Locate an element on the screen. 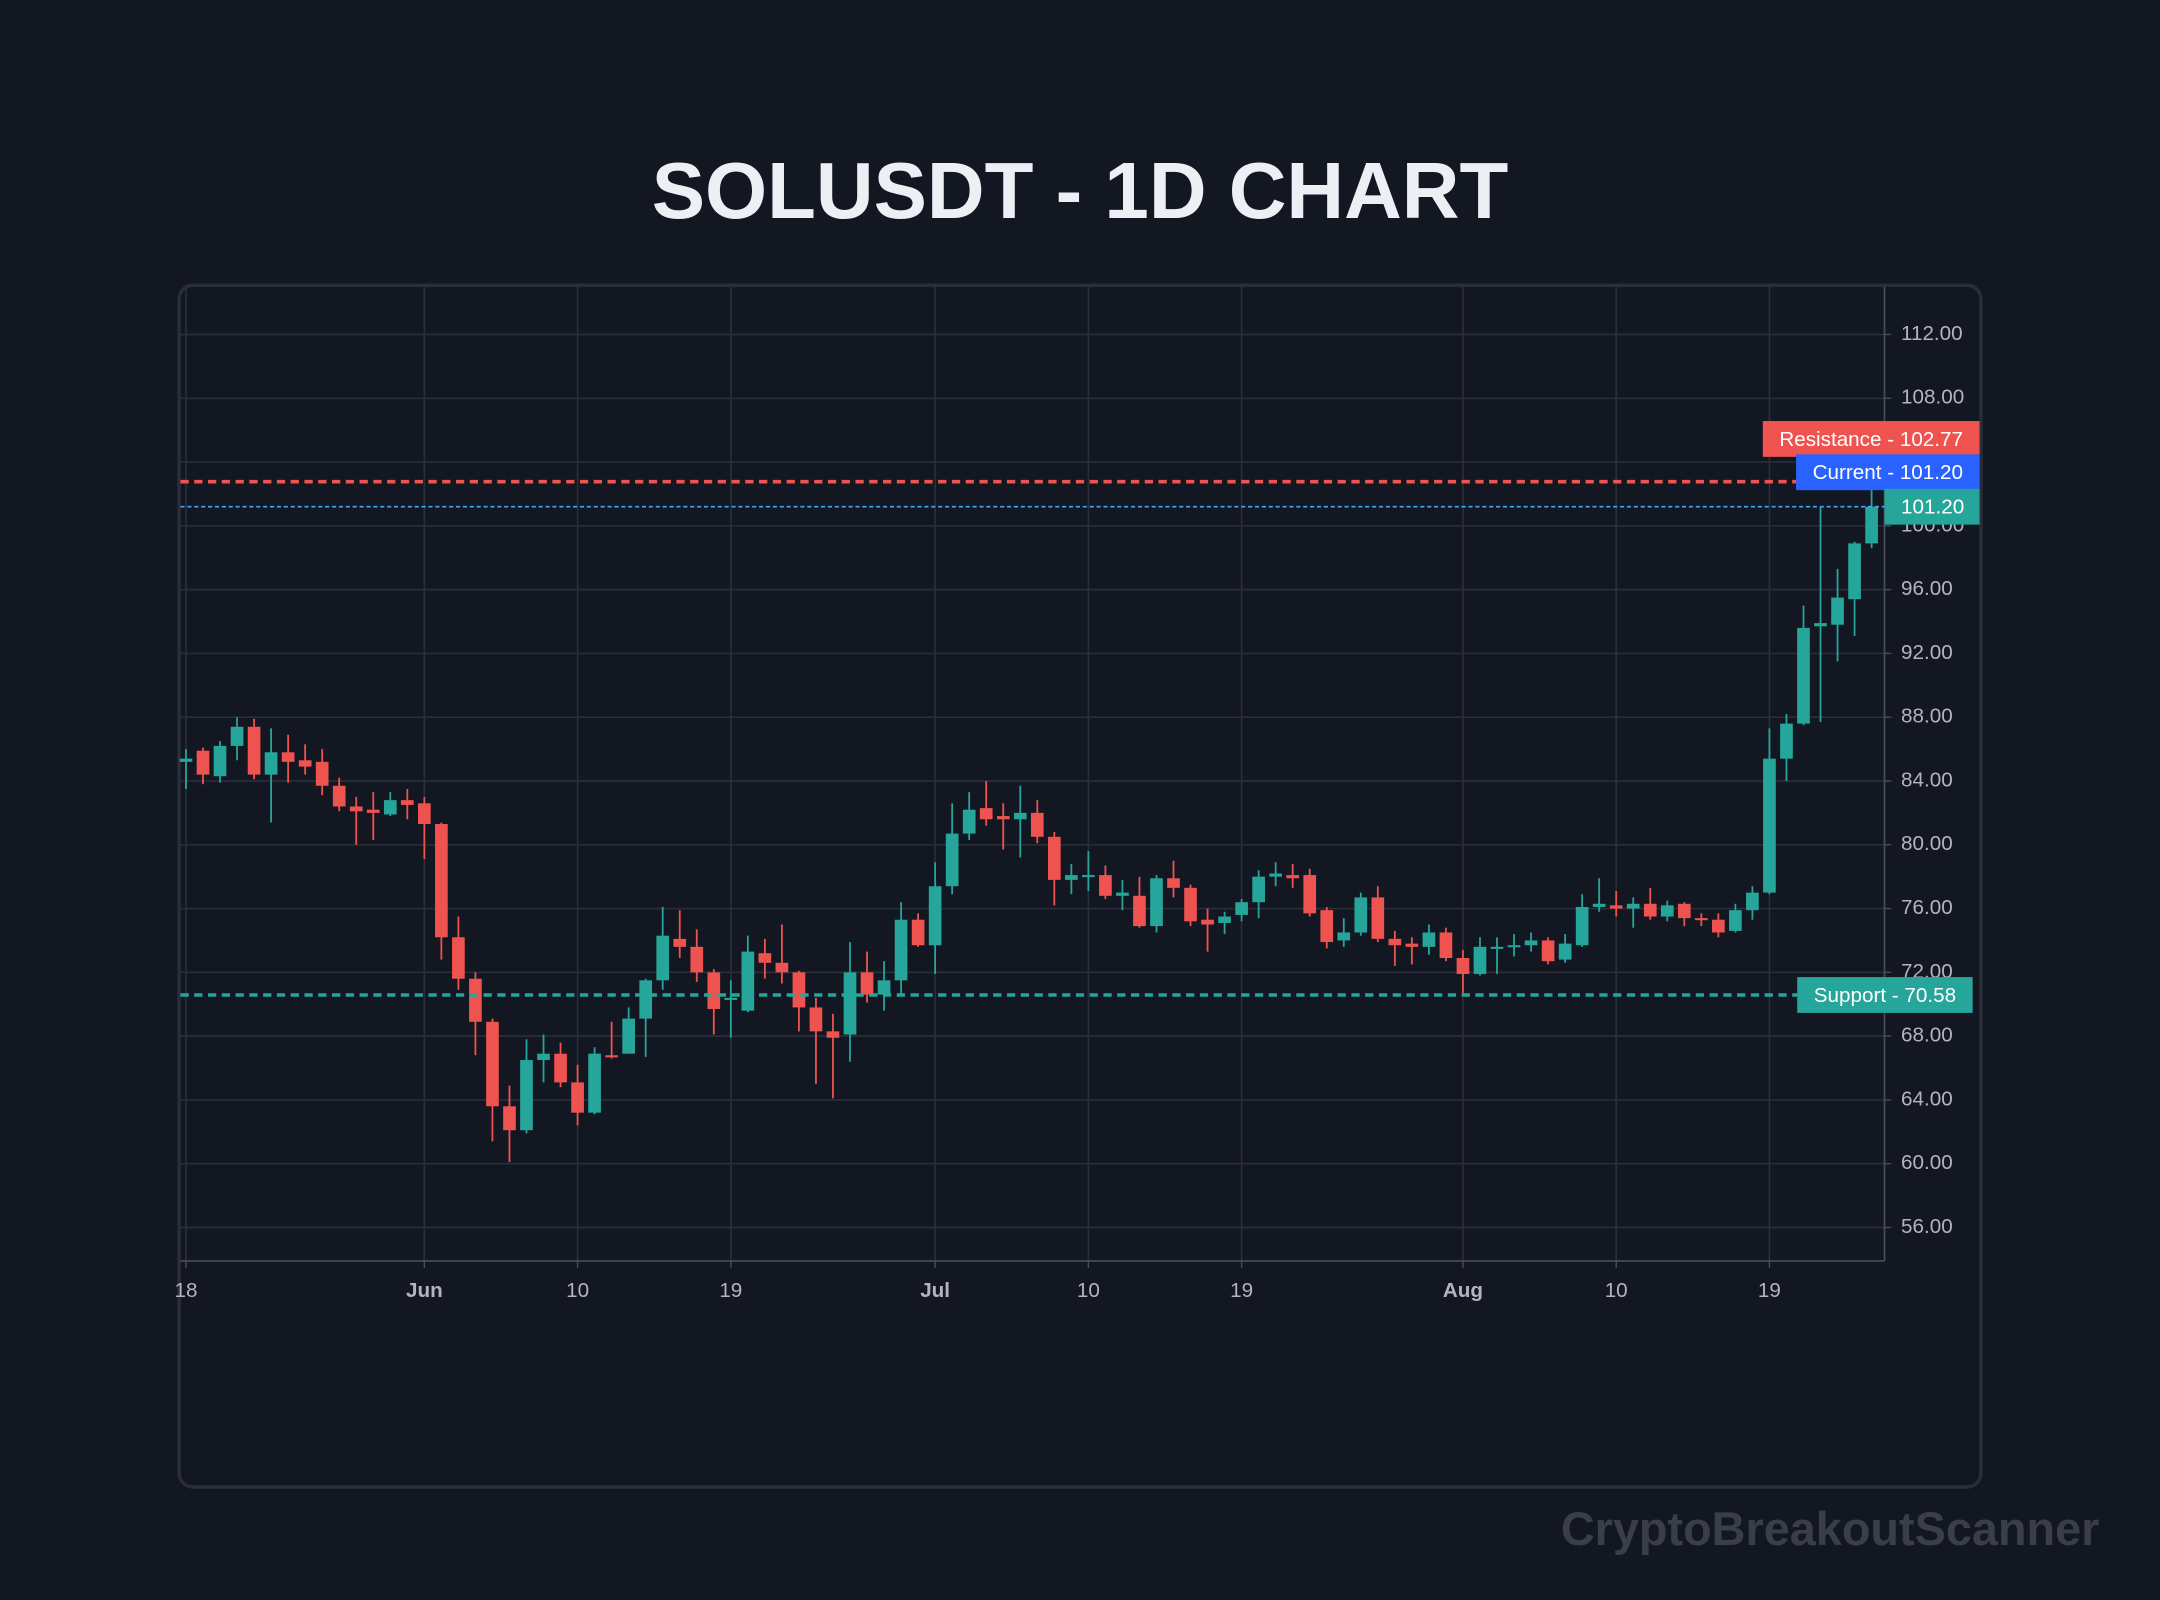 This screenshot has width=2160, height=1600. chart-title: SOLUSDT - 1D CHART is located at coordinates (1080, 190).